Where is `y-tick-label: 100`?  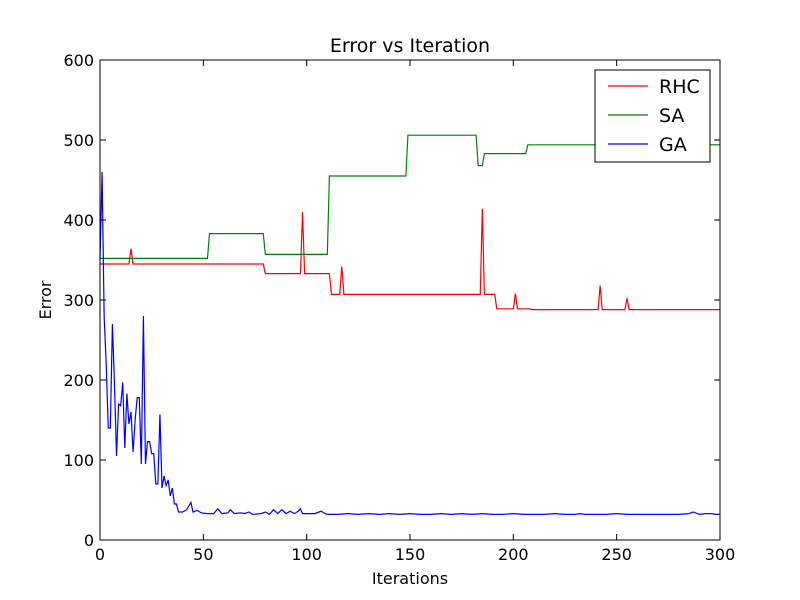 y-tick-label: 100 is located at coordinates (78, 460).